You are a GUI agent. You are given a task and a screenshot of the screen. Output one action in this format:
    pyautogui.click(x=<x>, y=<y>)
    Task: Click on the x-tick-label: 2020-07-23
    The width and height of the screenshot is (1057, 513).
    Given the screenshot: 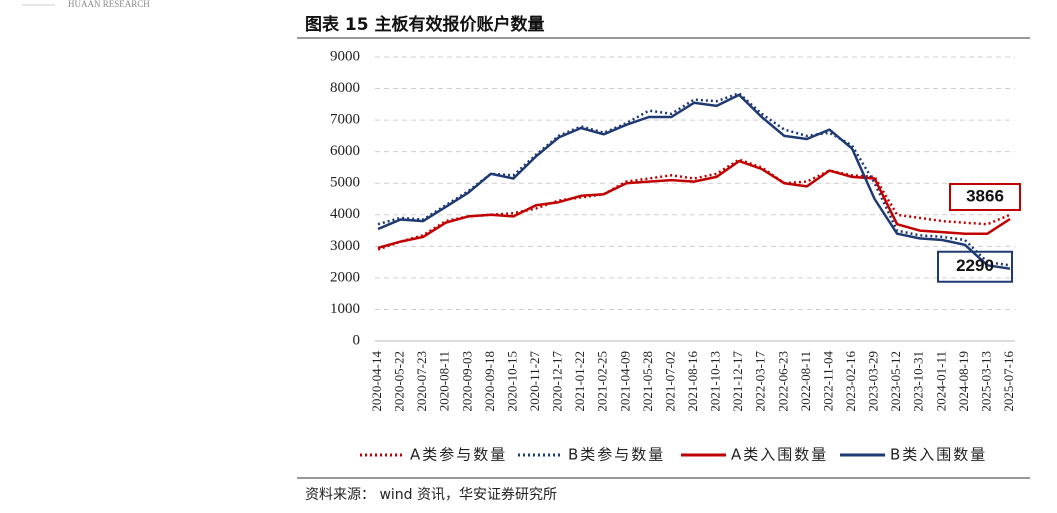 What is the action you would take?
    pyautogui.click(x=421, y=381)
    